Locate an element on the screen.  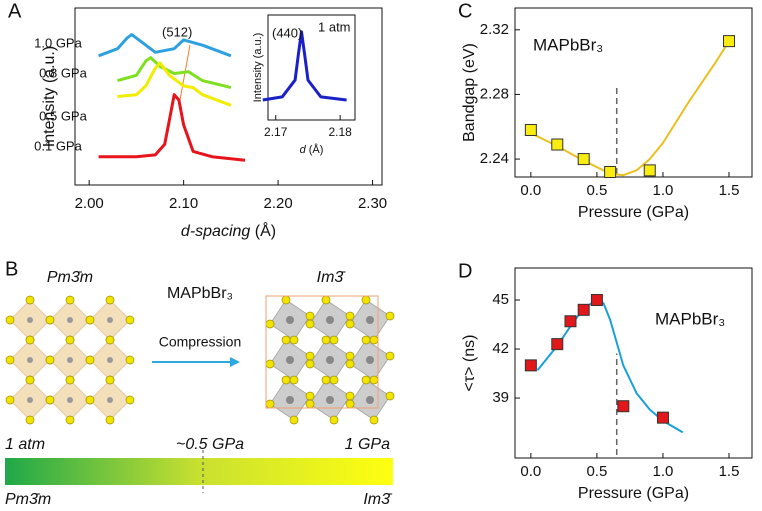
phase-label: Im3̄ is located at coordinates (332, 277).